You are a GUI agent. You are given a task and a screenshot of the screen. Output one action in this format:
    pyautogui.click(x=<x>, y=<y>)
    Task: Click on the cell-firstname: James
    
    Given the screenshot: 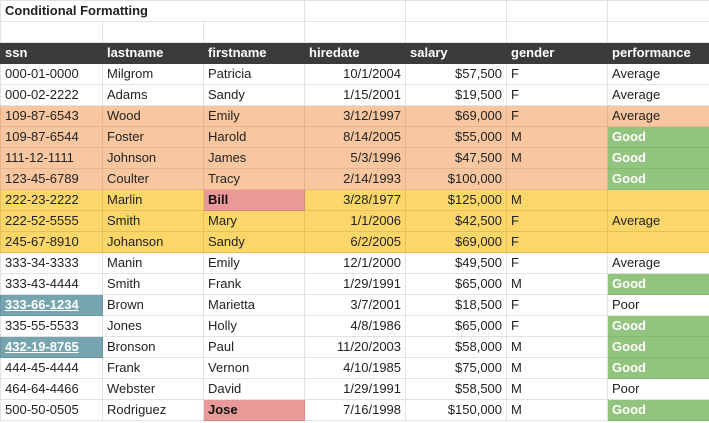 What is the action you would take?
    pyautogui.click(x=254, y=158)
    